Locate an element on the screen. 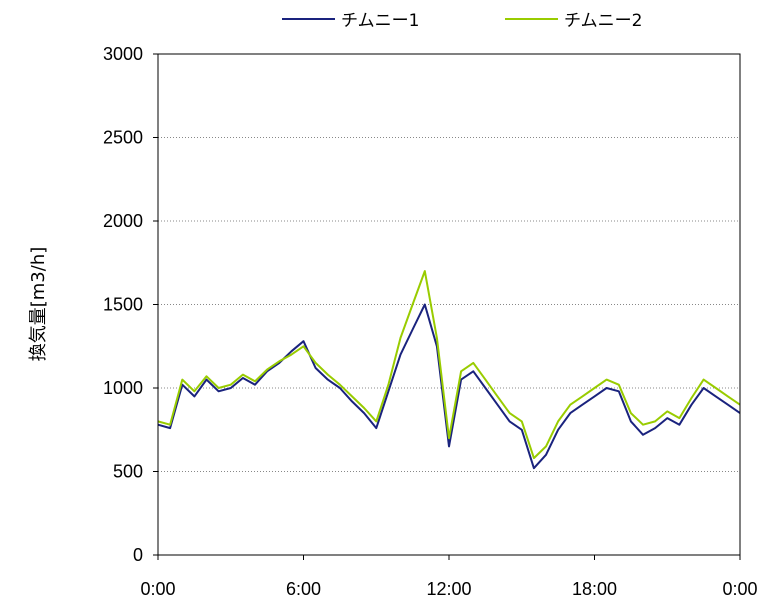  y-tick-label: 1500 is located at coordinates (123, 305).